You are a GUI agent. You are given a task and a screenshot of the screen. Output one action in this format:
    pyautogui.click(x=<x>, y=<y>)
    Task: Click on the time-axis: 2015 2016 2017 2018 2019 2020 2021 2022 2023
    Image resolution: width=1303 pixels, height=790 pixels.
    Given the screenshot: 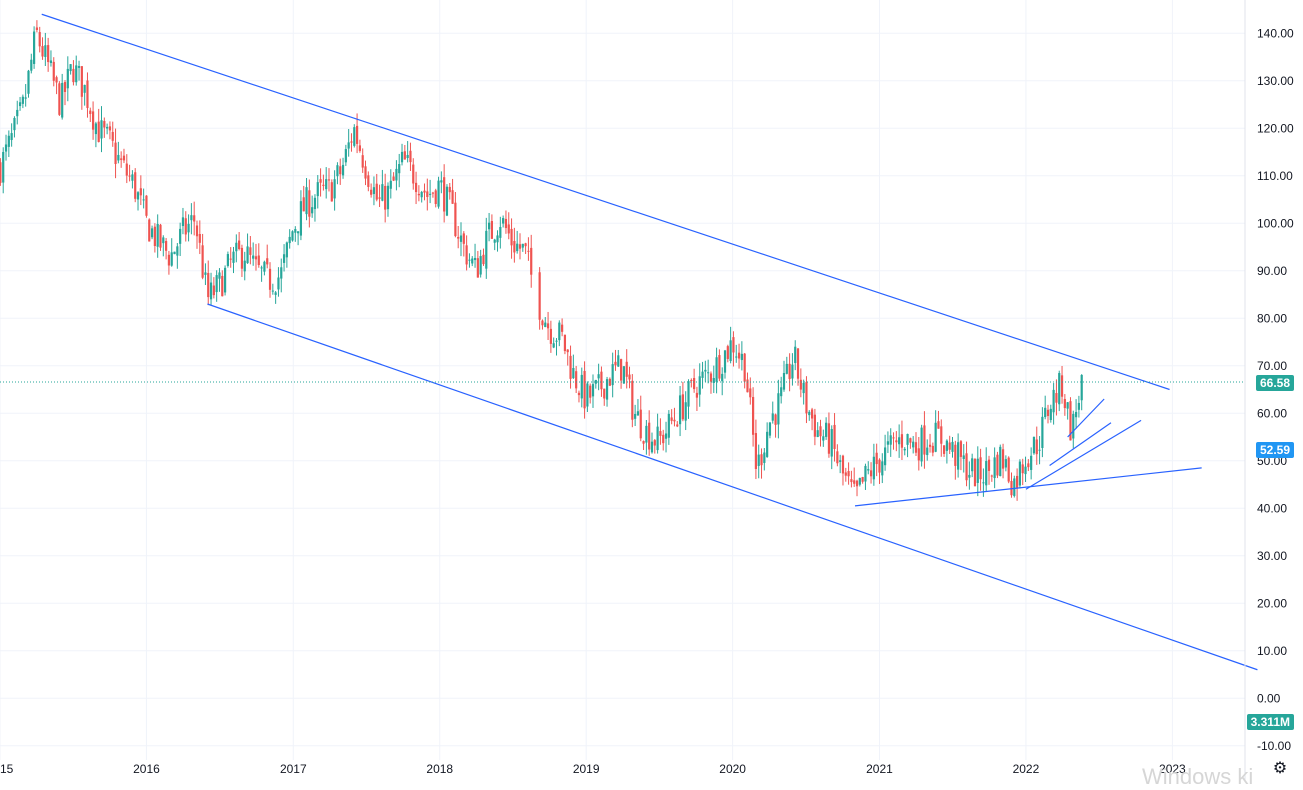 What is the action you would take?
    pyautogui.click(x=593, y=769)
    